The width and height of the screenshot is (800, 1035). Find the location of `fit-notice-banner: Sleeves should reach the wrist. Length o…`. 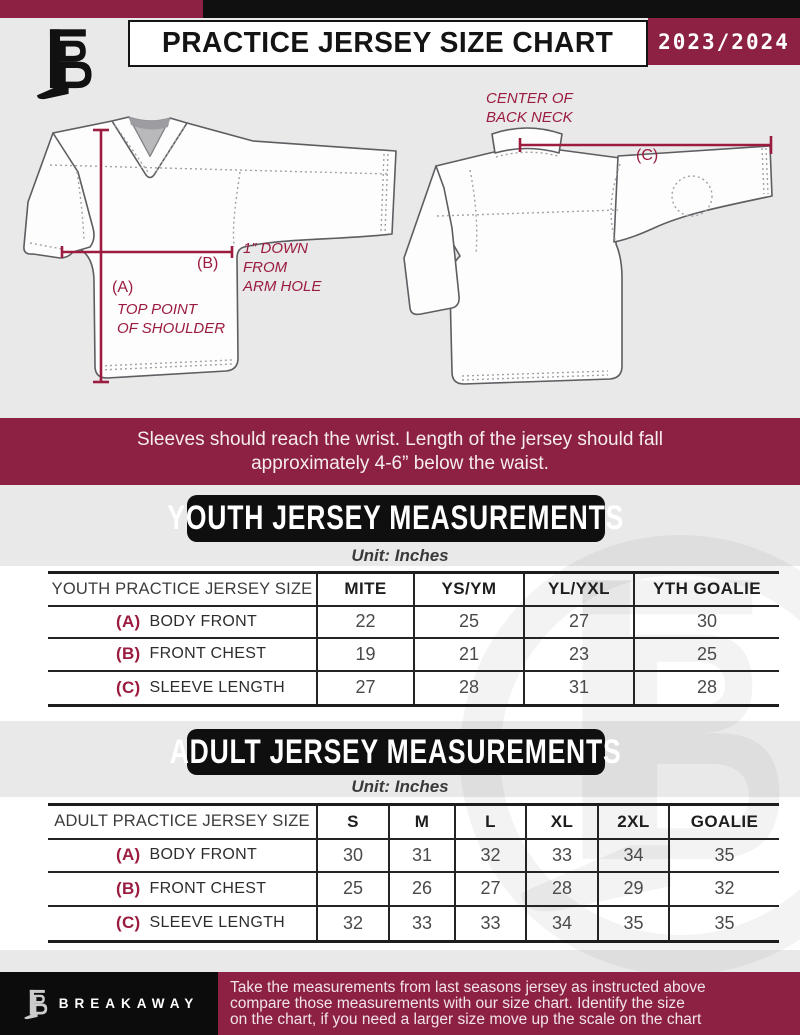

fit-notice-banner: Sleeves should reach the wrist. Length o… is located at coordinates (400, 451).